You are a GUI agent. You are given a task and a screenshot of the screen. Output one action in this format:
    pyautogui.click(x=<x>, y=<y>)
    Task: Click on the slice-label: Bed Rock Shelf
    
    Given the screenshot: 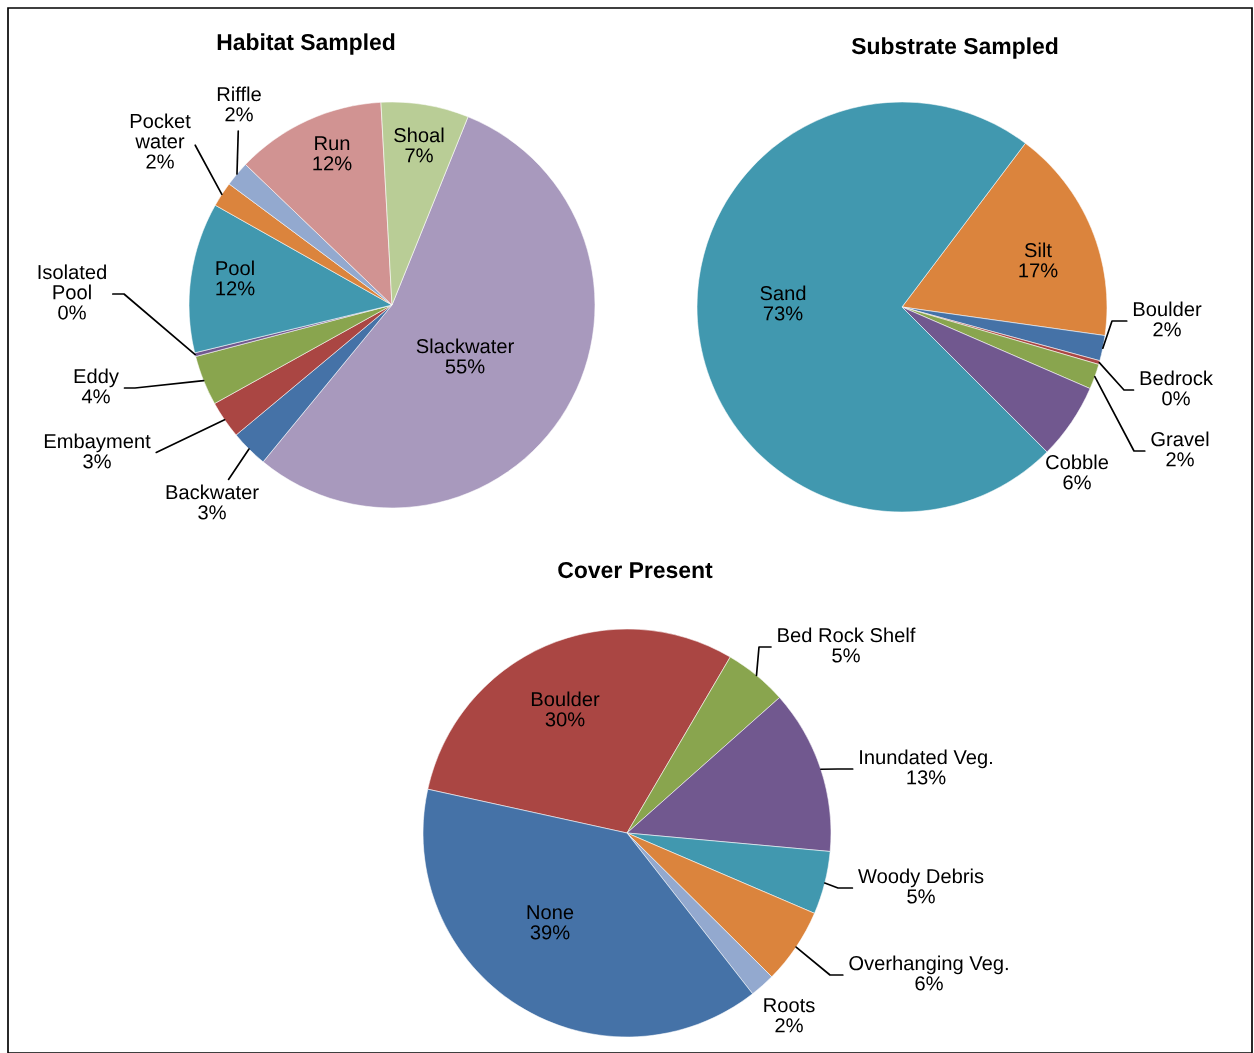 What is the action you would take?
    pyautogui.click(x=847, y=635)
    